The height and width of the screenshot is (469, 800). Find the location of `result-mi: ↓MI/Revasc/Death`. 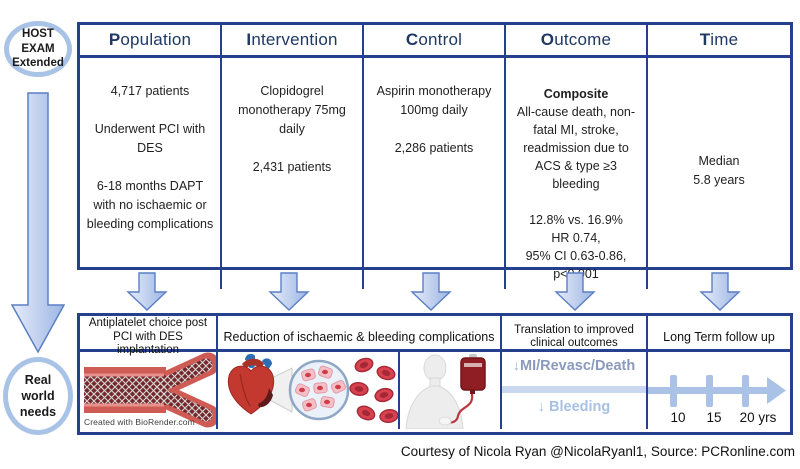

result-mi: ↓MI/Revasc/Death is located at coordinates (574, 366).